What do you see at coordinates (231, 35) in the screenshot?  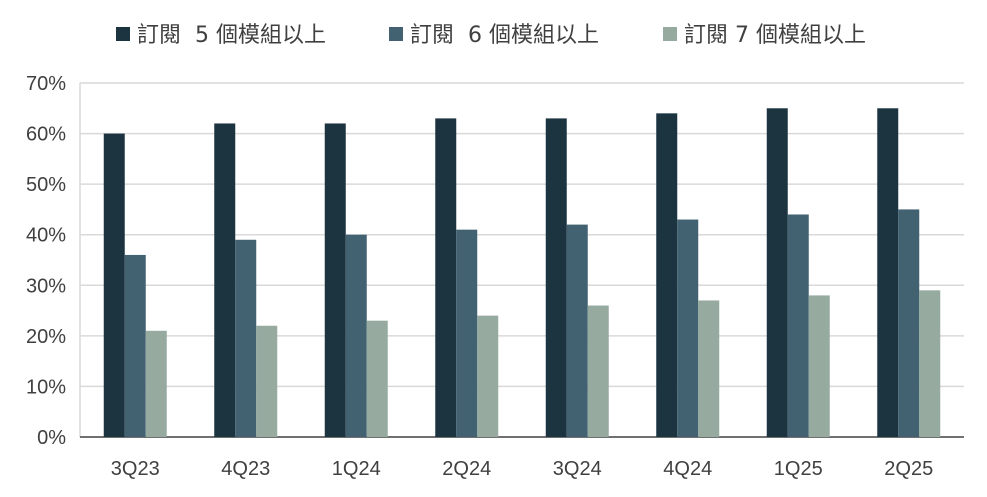 I see `legend-label: 訂閱 5 個模組以上` at bounding box center [231, 35].